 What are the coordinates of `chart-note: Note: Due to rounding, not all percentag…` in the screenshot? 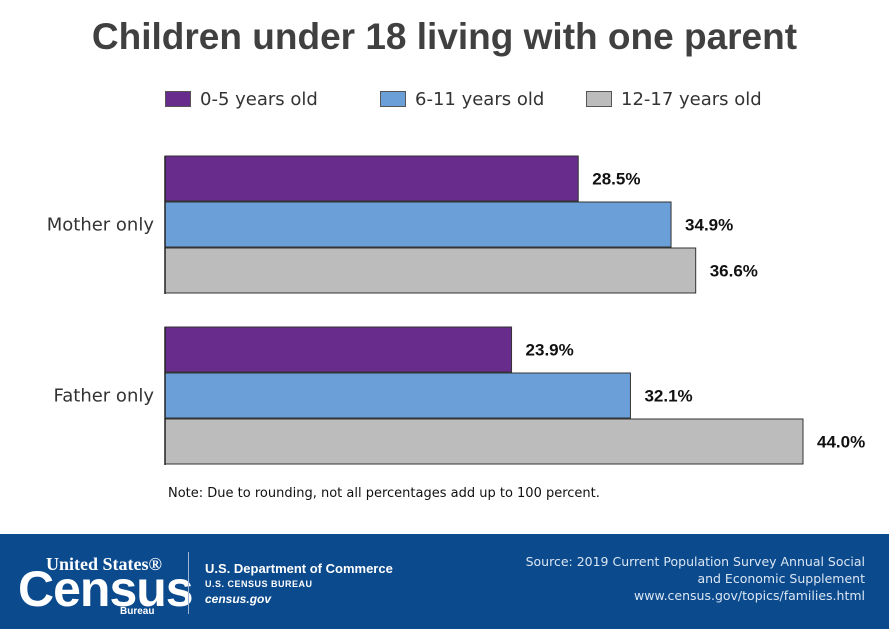 It's located at (384, 493).